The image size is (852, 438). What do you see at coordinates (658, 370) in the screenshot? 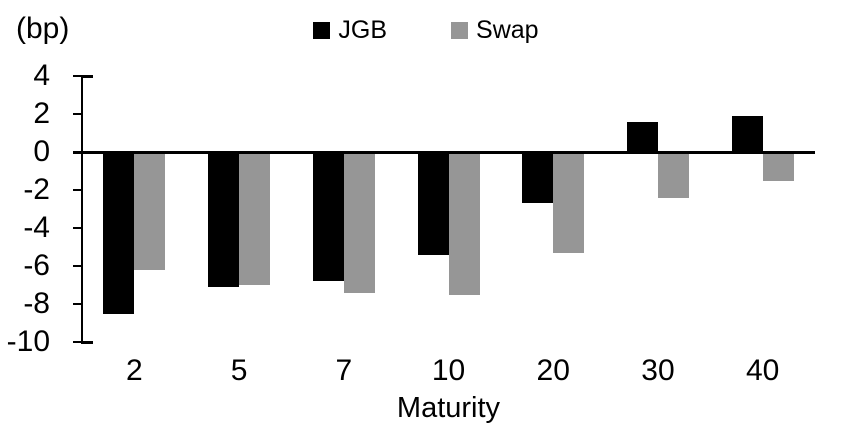
I see `x-label-30: 30` at bounding box center [658, 370].